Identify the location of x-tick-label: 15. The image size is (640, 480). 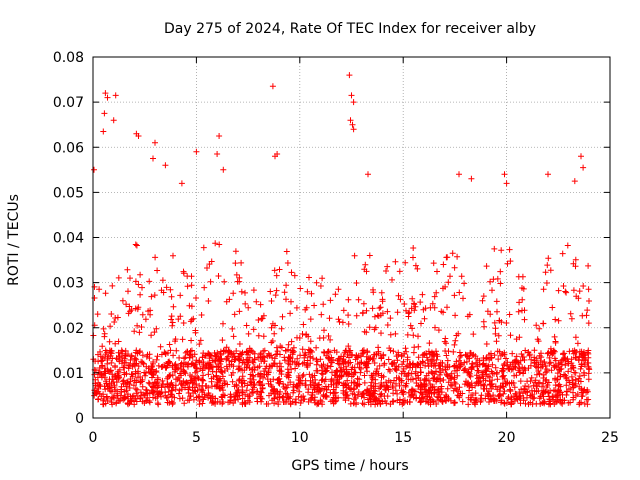
(403, 438).